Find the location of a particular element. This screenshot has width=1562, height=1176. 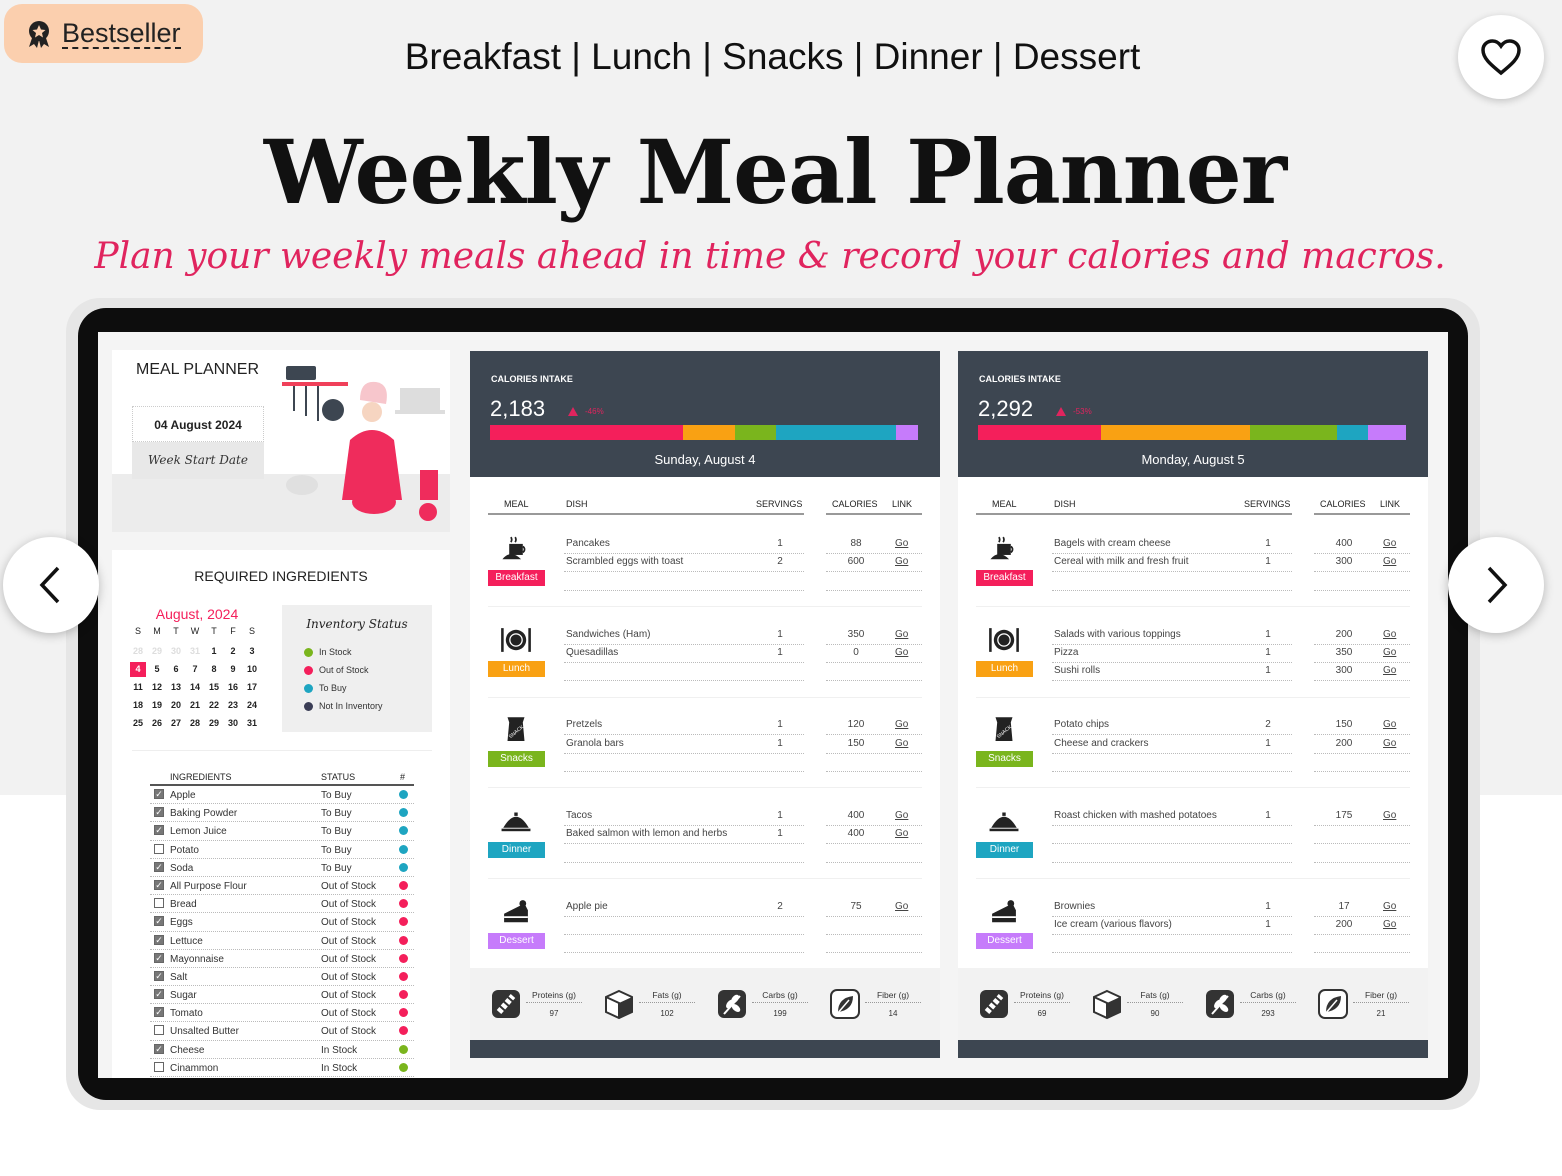

calendar-day: 2 is located at coordinates (233, 651).